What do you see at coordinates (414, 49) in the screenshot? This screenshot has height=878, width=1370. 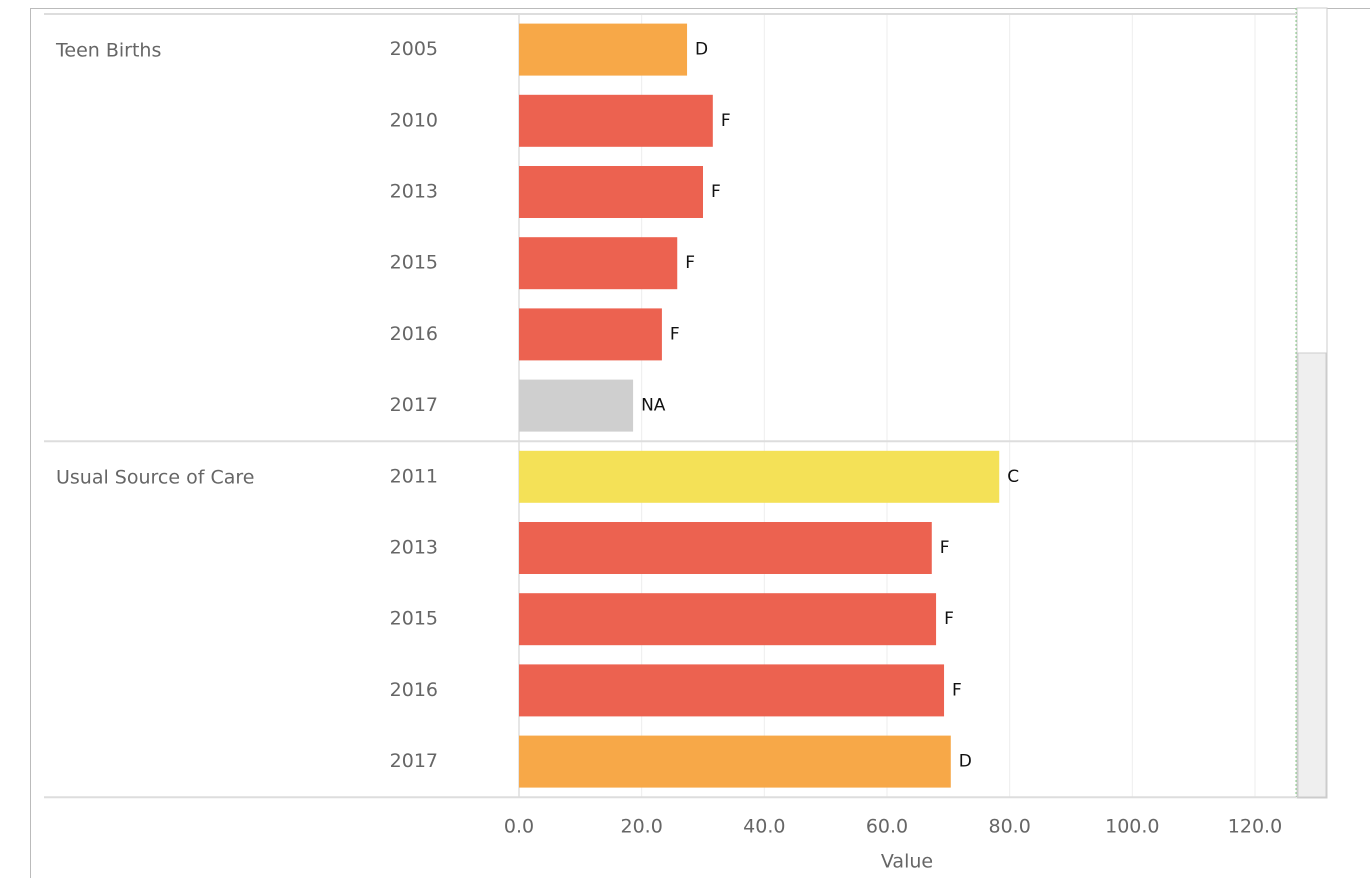 I see `y-tick-label: 2005` at bounding box center [414, 49].